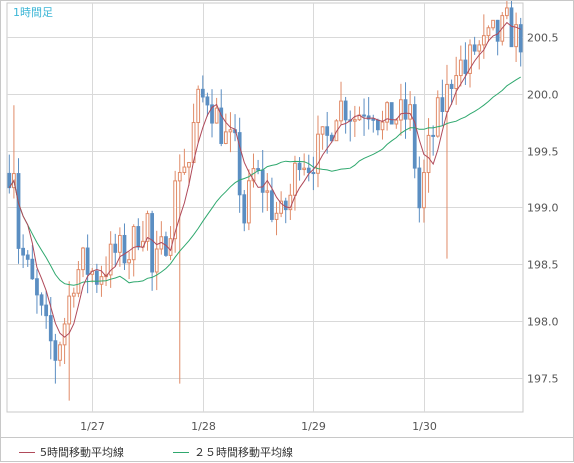  What do you see at coordinates (82, 452) in the screenshot?
I see `legend-label-ma5: 5時間移動平均線` at bounding box center [82, 452].